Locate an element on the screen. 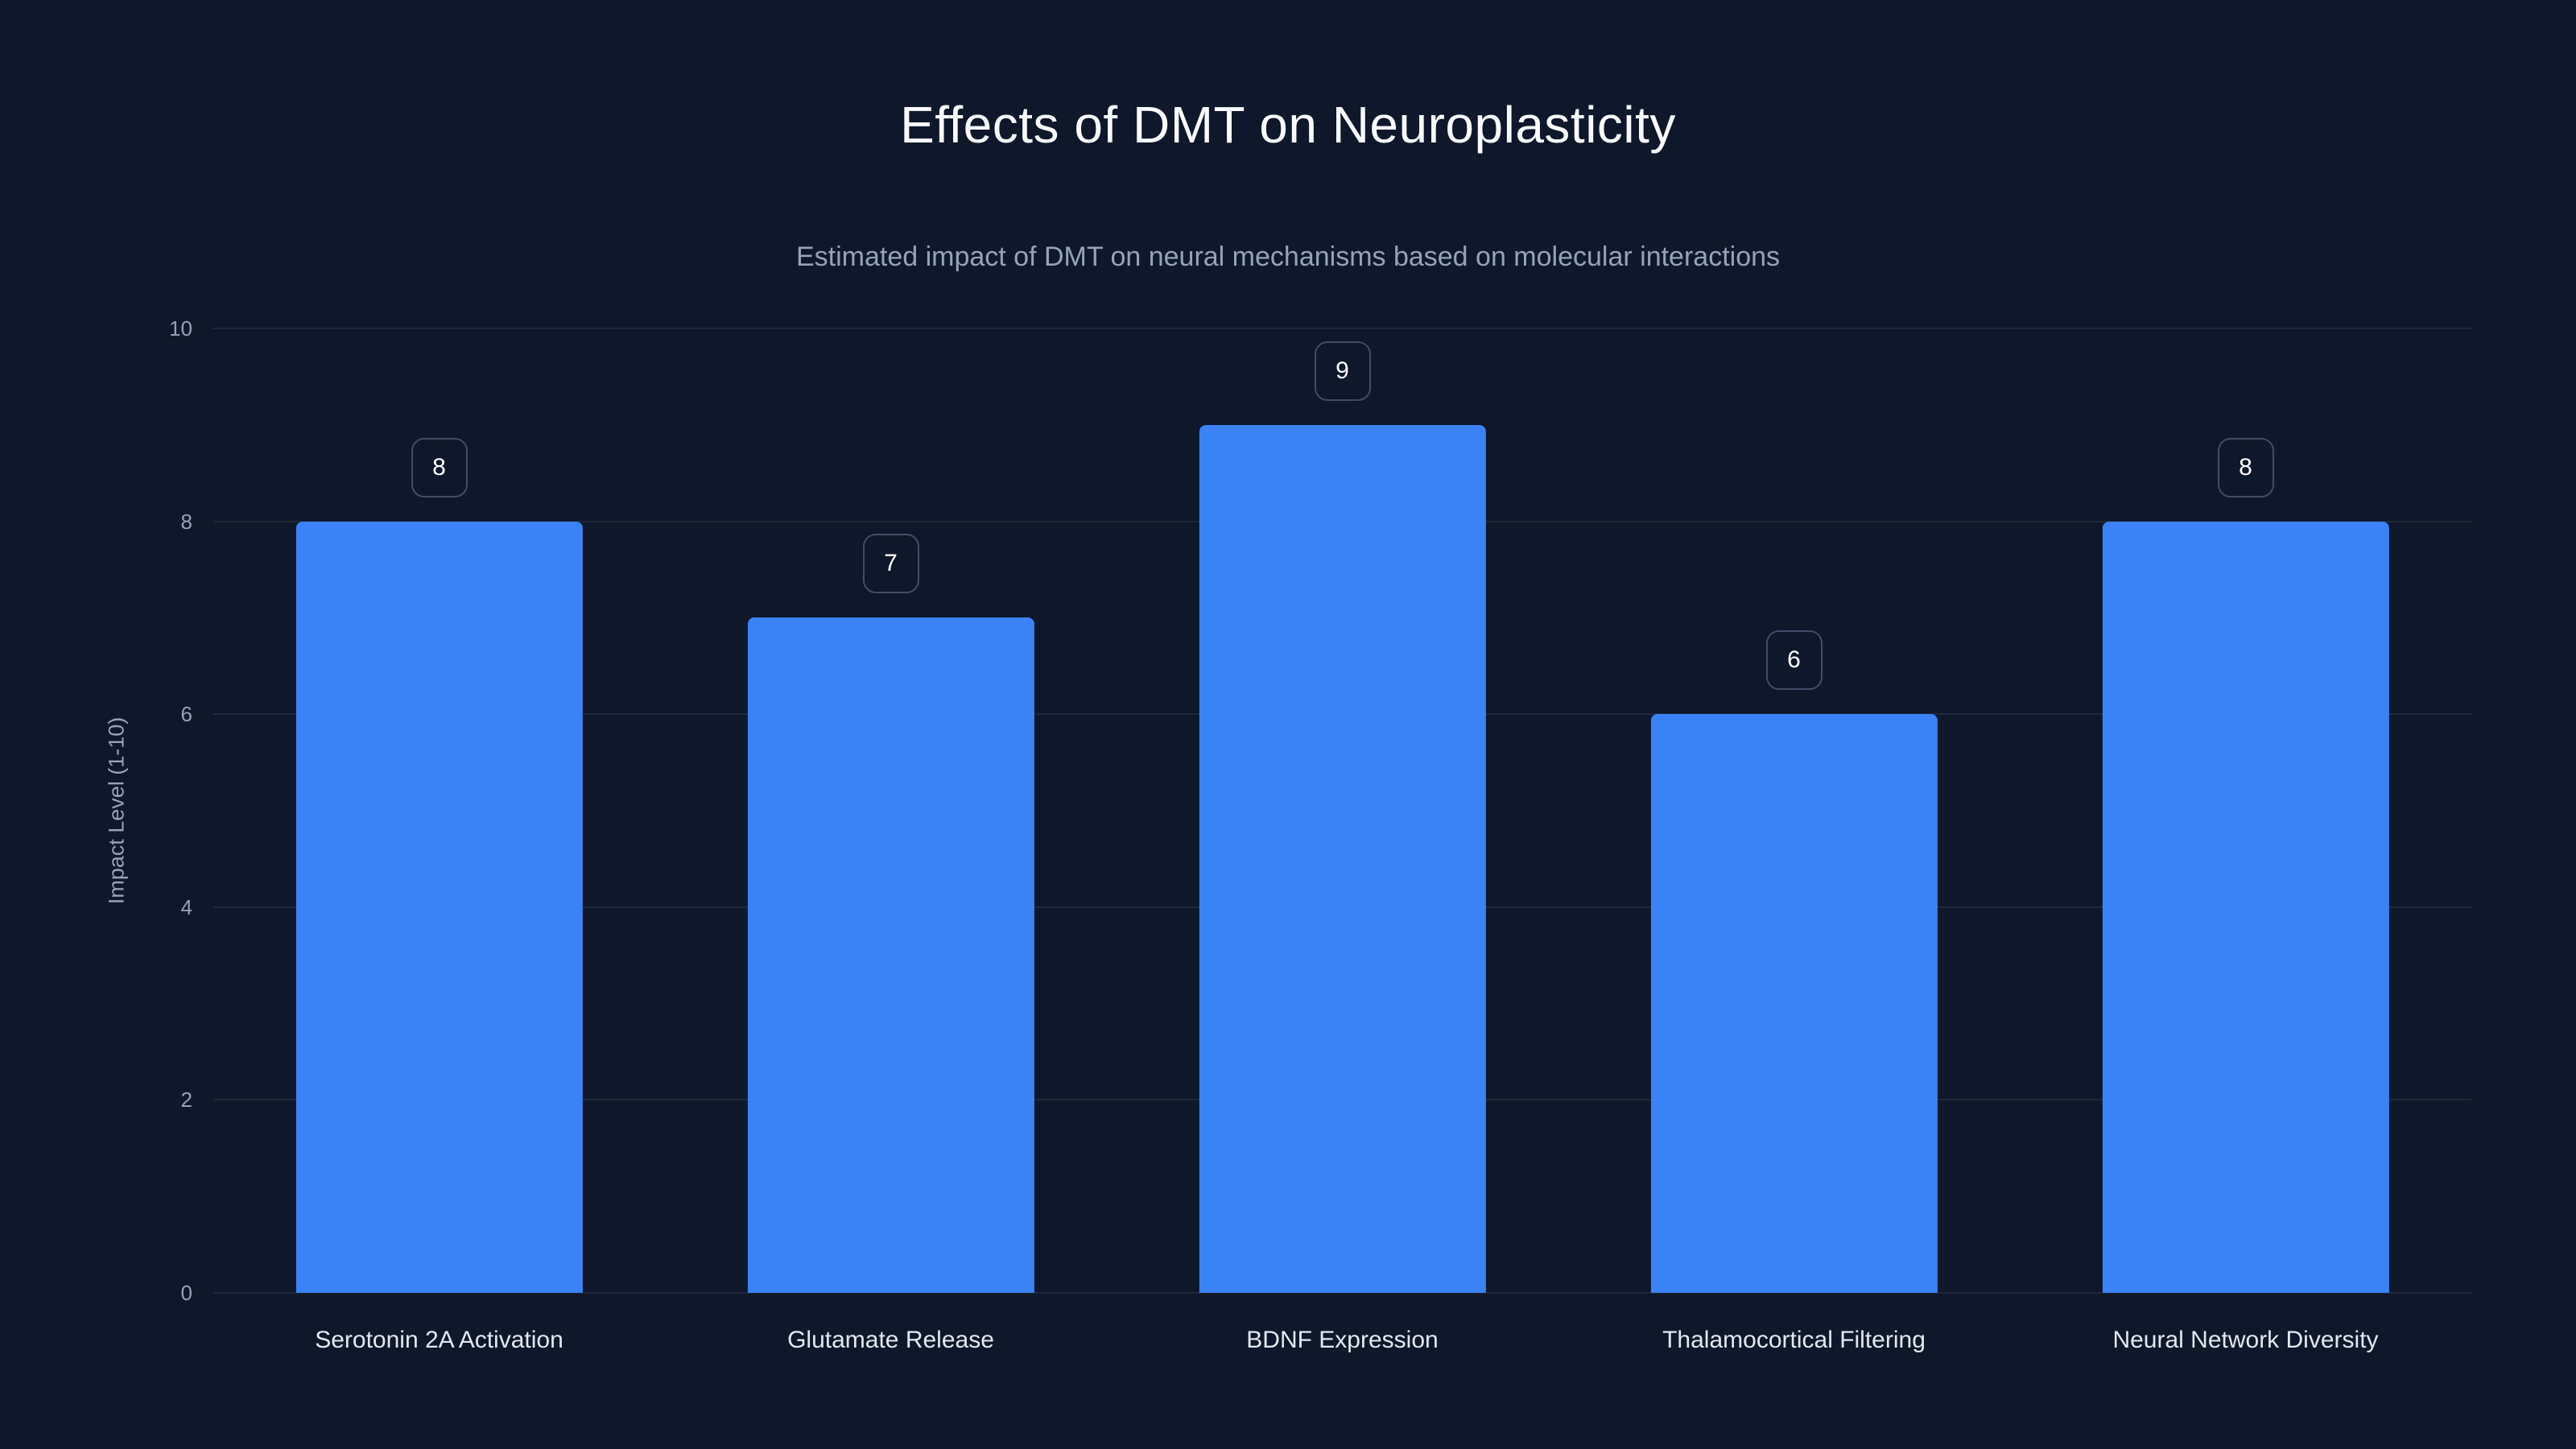  bar-slot-thalamocortical-filtering: 6 Thalamocortical Filtering is located at coordinates (1794, 841).